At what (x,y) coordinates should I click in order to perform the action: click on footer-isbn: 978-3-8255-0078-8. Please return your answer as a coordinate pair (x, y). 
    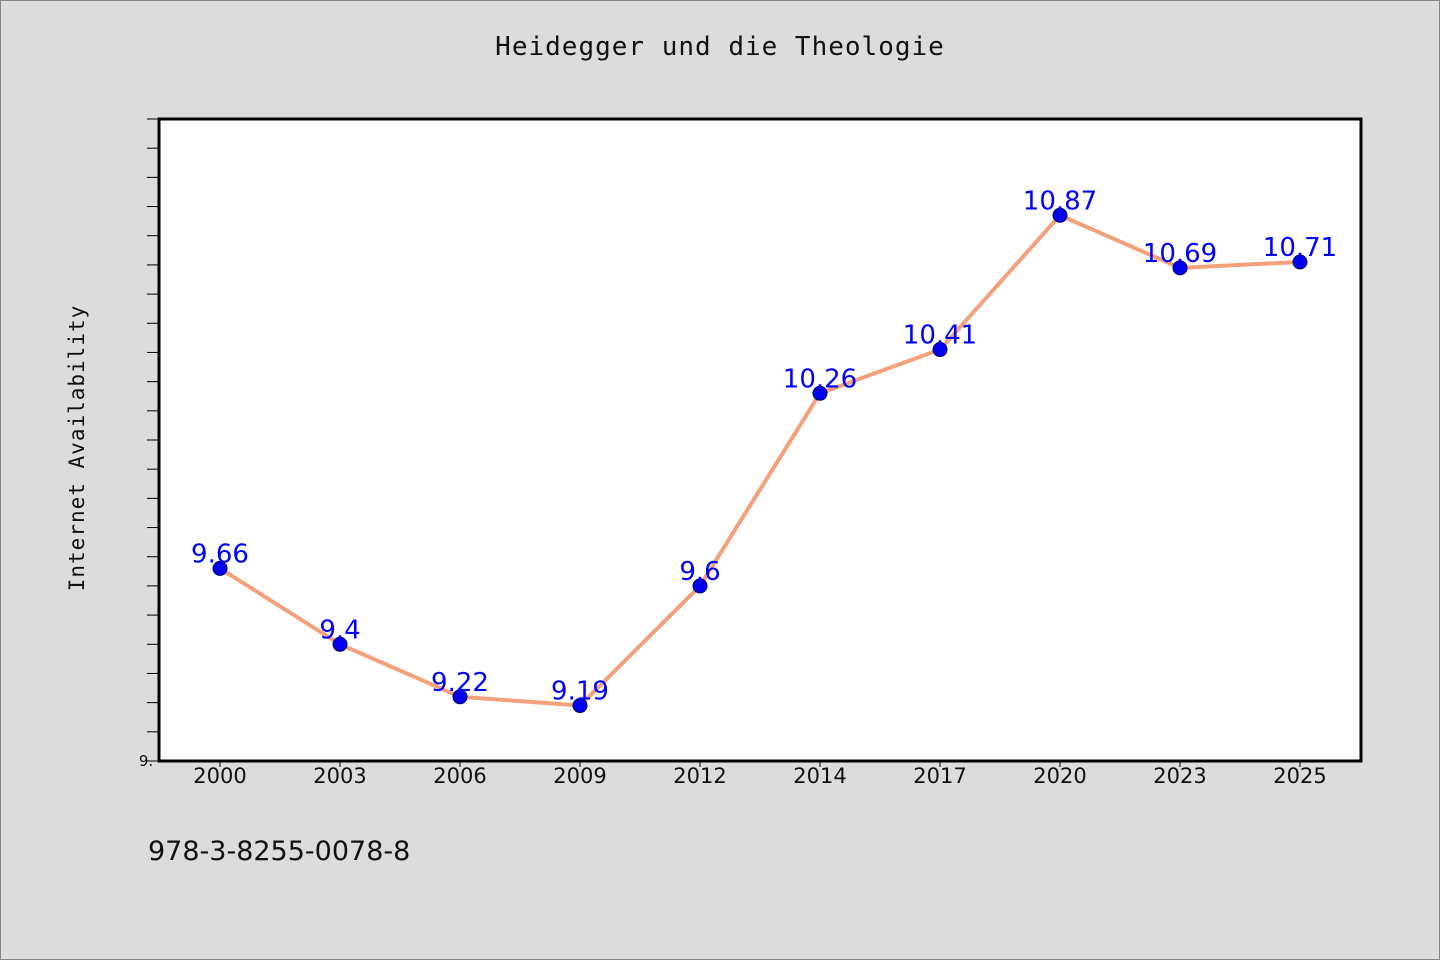
    Looking at the image, I should click on (279, 851).